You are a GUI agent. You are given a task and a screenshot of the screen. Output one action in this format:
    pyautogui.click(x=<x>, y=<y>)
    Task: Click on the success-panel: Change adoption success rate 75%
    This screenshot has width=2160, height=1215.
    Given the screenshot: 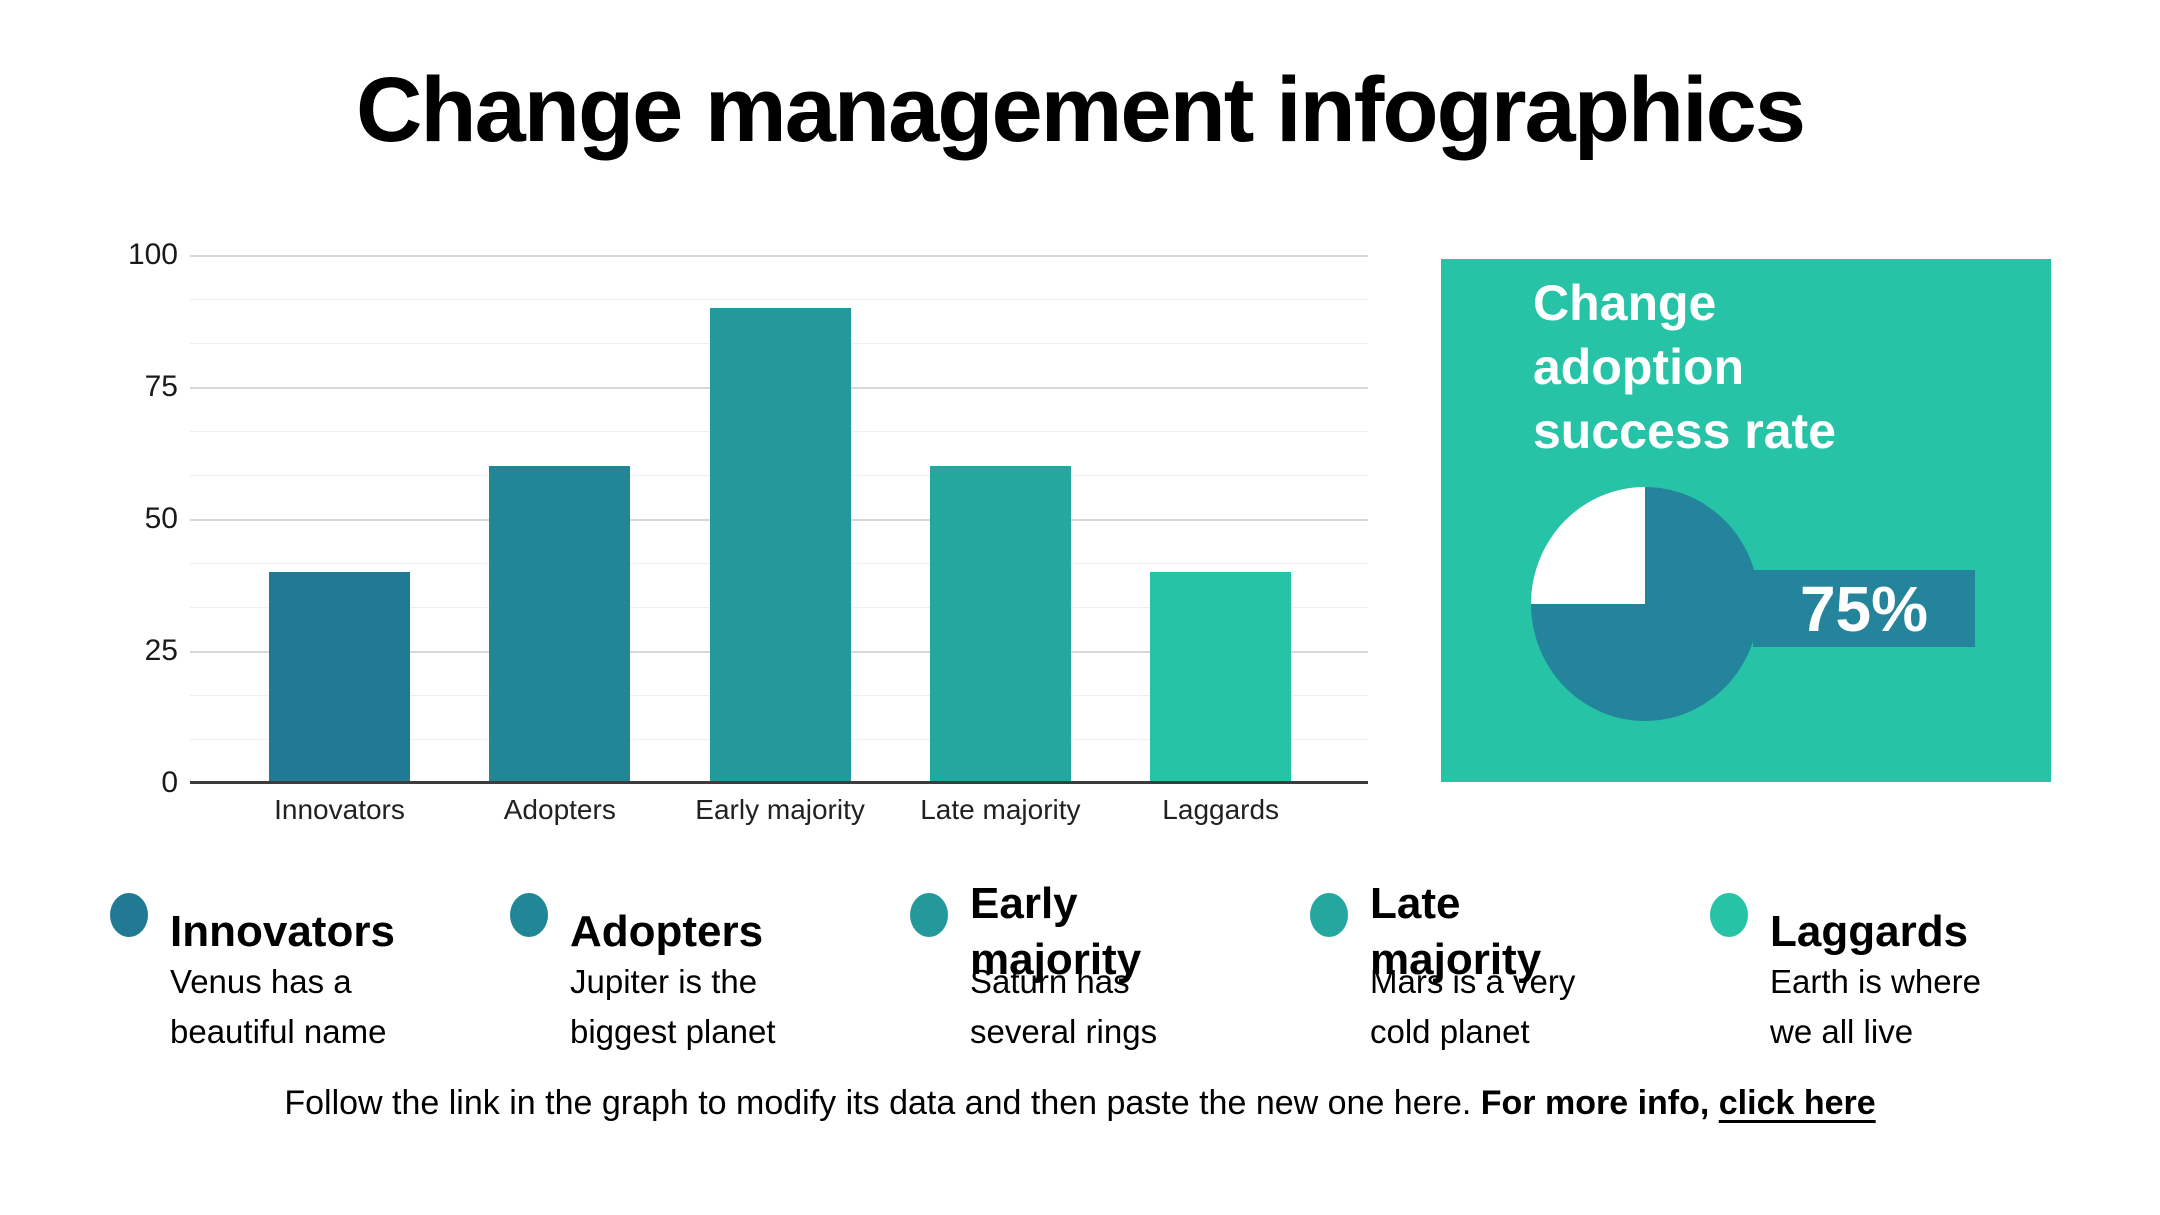 What is the action you would take?
    pyautogui.click(x=1746, y=520)
    